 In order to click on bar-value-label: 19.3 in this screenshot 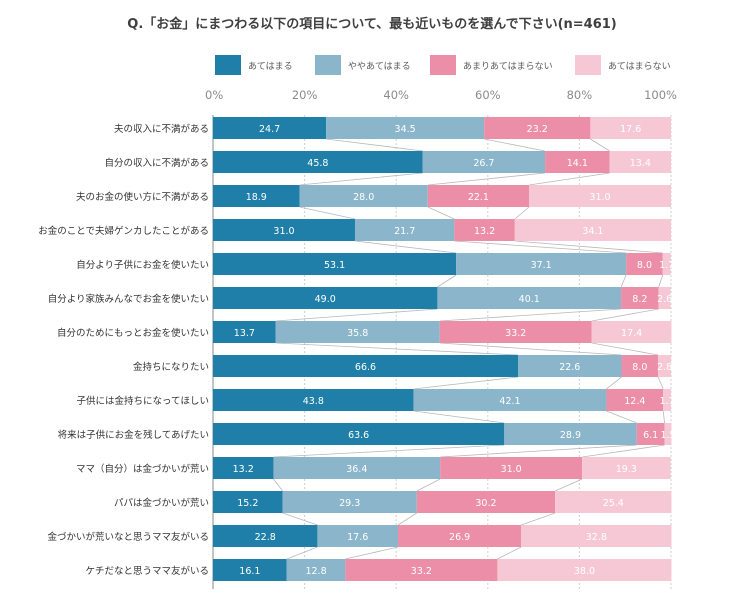, I will do `click(626, 469)`.